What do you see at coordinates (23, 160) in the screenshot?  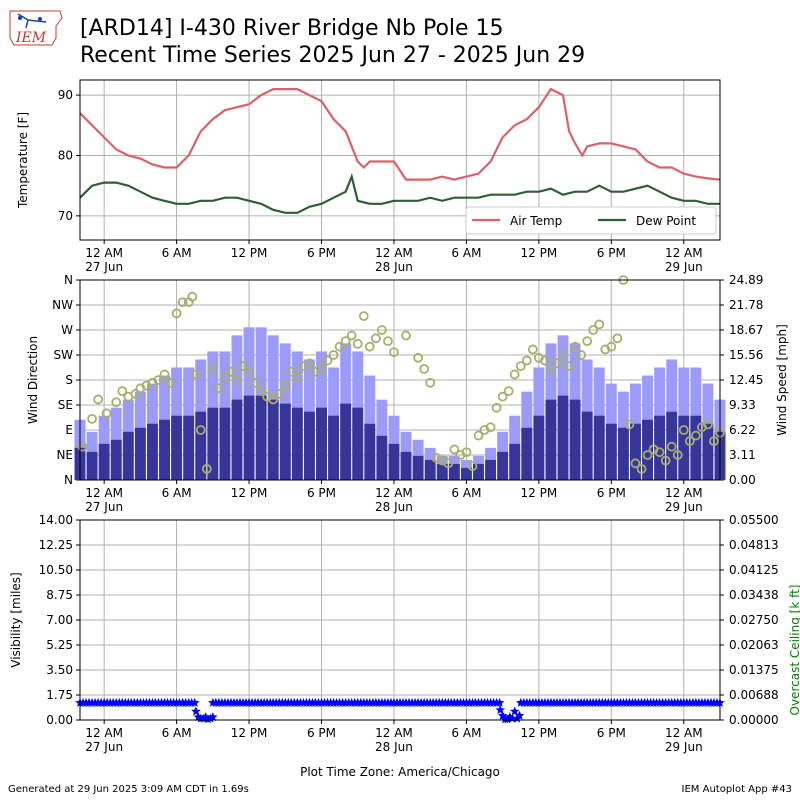 I see `temp-ylabel: Temperature [F]` at bounding box center [23, 160].